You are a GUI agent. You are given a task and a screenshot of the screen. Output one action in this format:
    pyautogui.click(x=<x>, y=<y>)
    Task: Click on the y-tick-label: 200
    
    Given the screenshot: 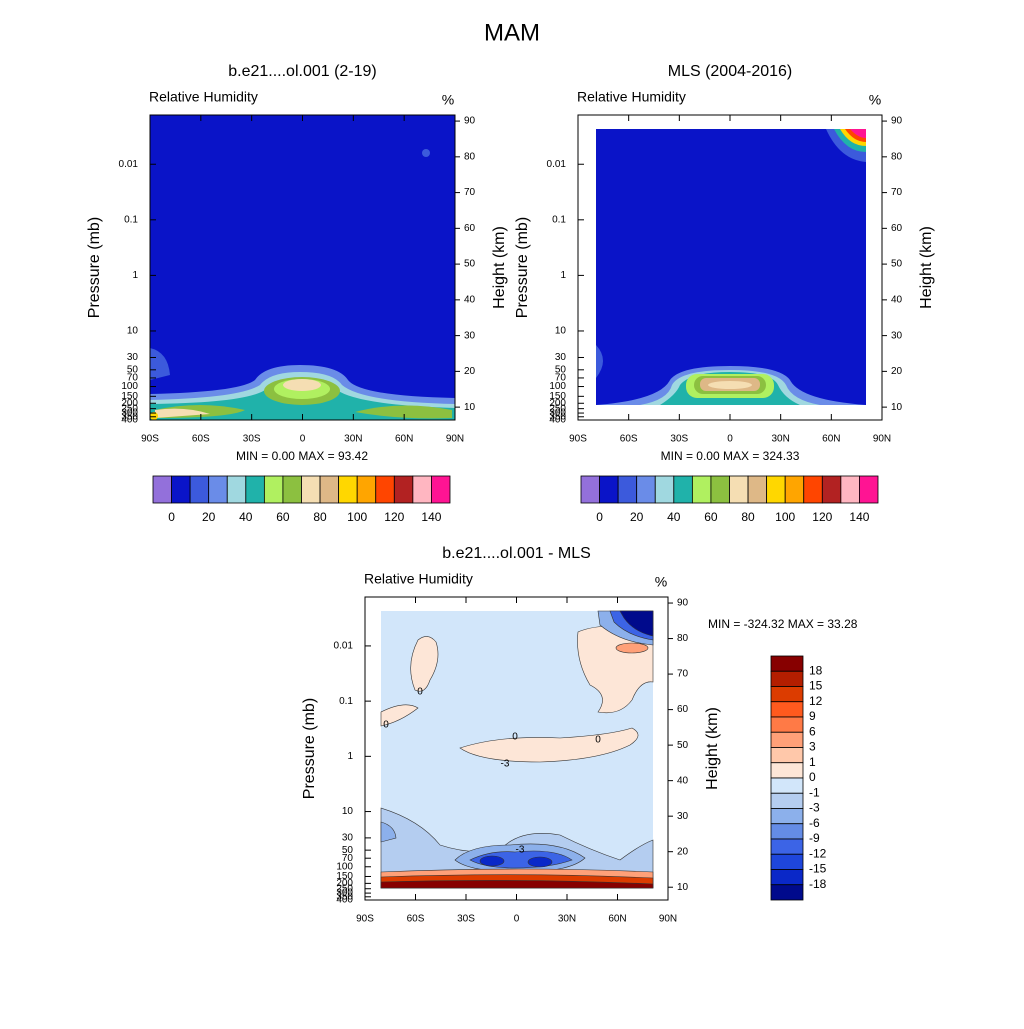 What is the action you would take?
    pyautogui.click(x=129, y=403)
    